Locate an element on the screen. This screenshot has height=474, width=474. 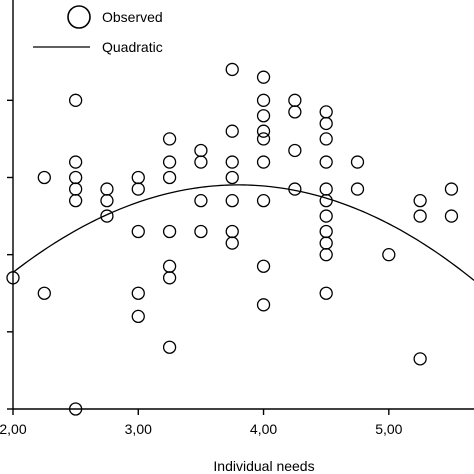
x-axis-label: Individual needs is located at coordinates (263, 466).